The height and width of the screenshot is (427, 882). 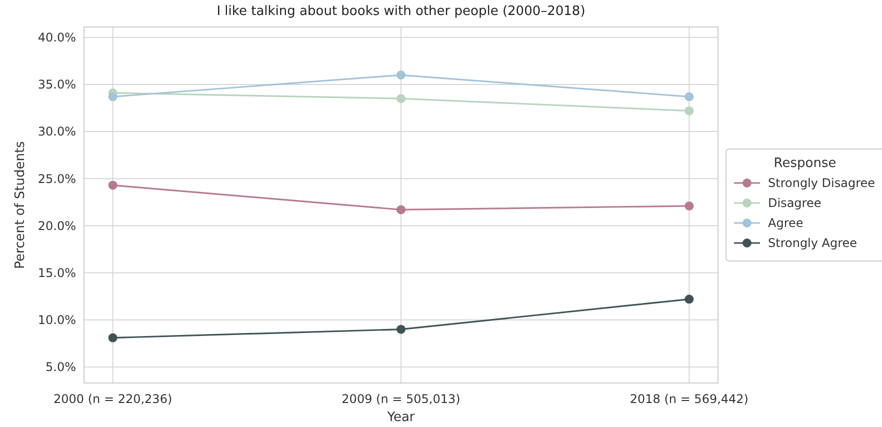 I want to click on y-tick-label: 25.0%, so click(x=57, y=179).